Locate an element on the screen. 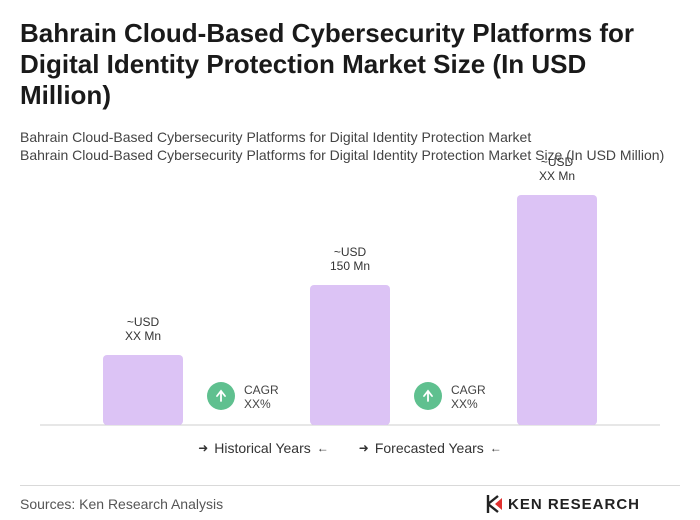 The height and width of the screenshot is (520, 700). legend-historical: ➜ Historical Years ← is located at coordinates (263, 448).